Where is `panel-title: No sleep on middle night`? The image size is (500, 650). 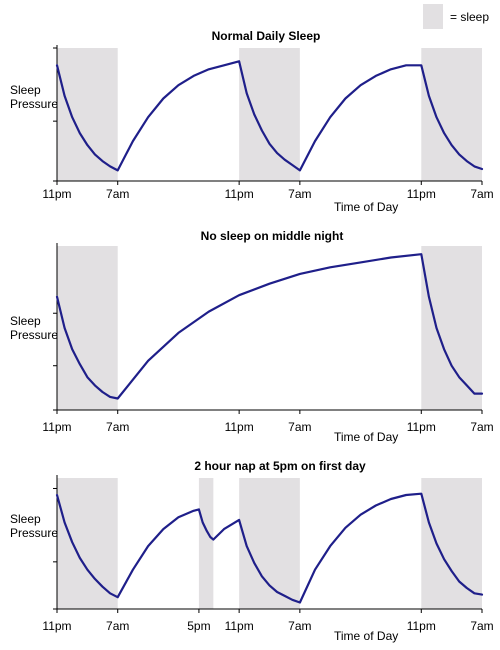 panel-title: No sleep on middle night is located at coordinates (272, 236).